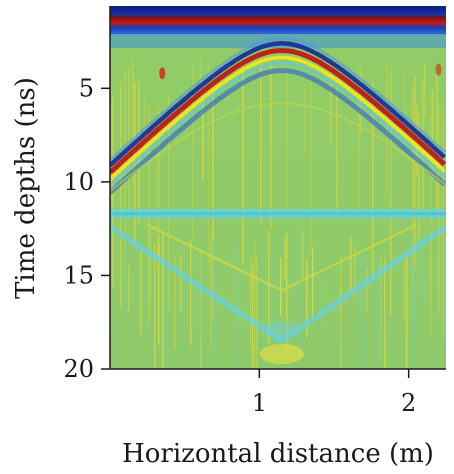 The width and height of the screenshot is (454, 474). I want to click on x-tick-label-2: 2, so click(408, 403).